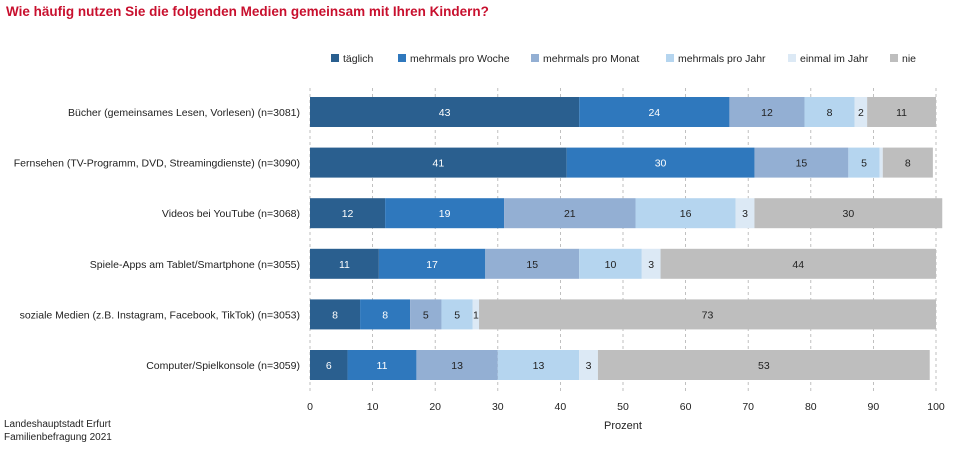 The height and width of the screenshot is (450, 960). Describe the element at coordinates (310, 407) in the screenshot. I see `x-tick-label: 0` at that location.